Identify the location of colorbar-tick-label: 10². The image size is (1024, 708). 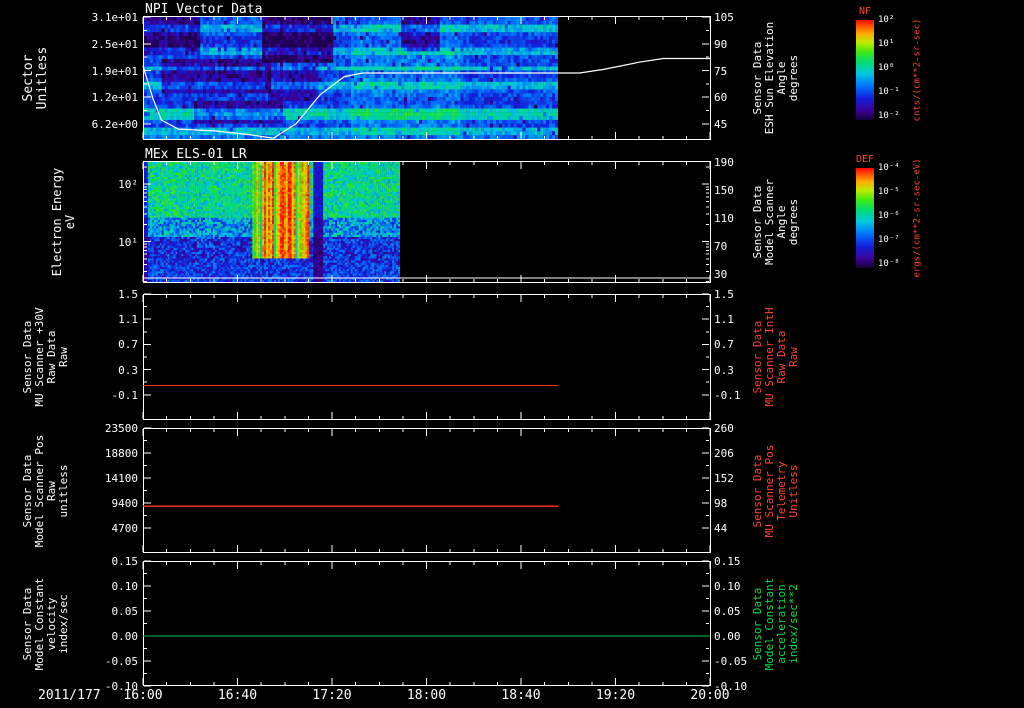
(886, 20).